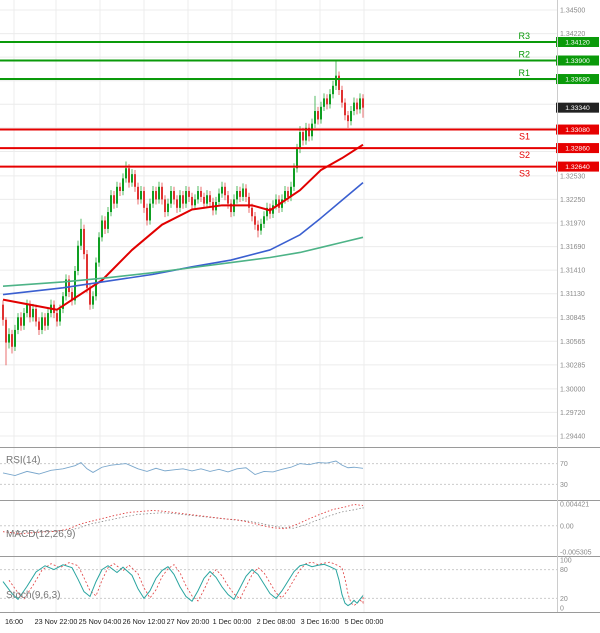  What do you see at coordinates (524, 36) in the screenshot?
I see `svg-text: R3` at bounding box center [524, 36].